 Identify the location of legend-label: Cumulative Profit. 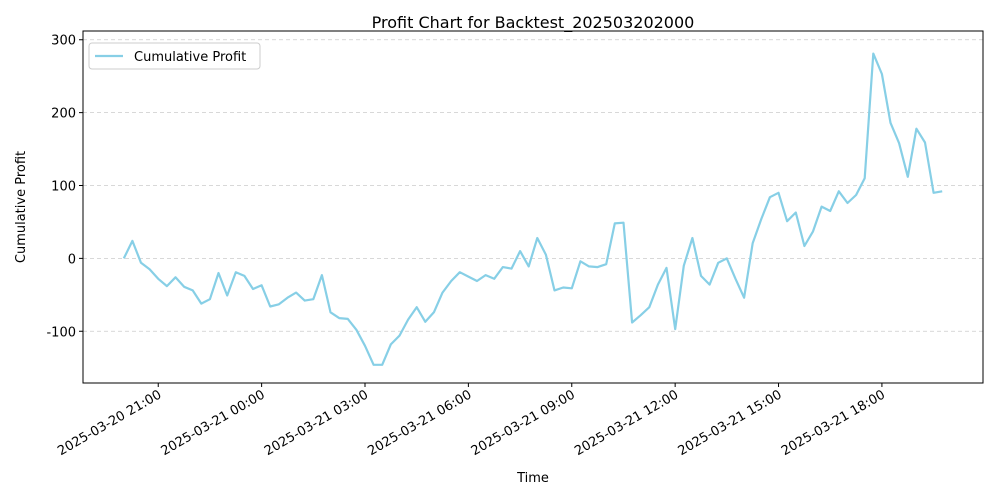
(190, 57).